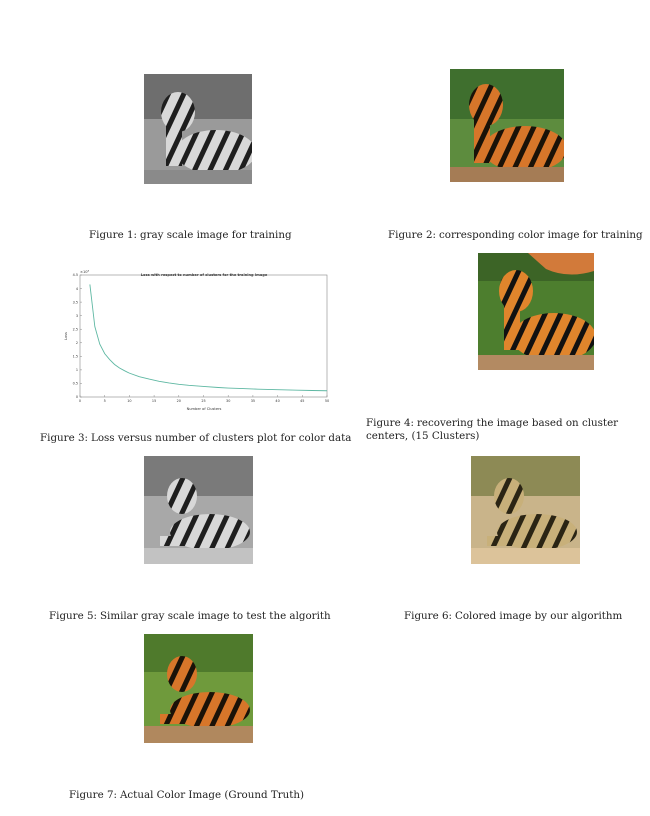 Image resolution: width=650 pixels, height=816 pixels. What do you see at coordinates (75, 329) in the screenshot?
I see `y-tick-label: 2.5` at bounding box center [75, 329].